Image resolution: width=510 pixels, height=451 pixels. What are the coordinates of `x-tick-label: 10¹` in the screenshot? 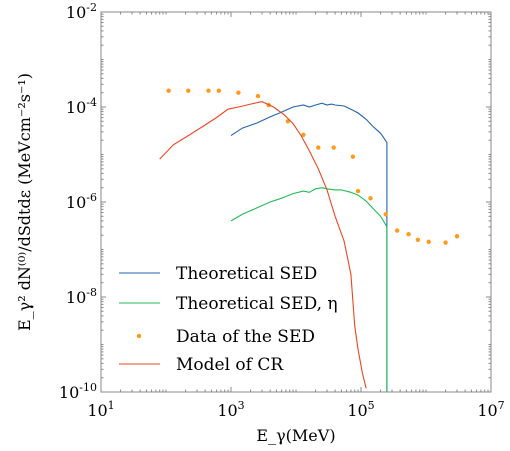 It's located at (100, 409).